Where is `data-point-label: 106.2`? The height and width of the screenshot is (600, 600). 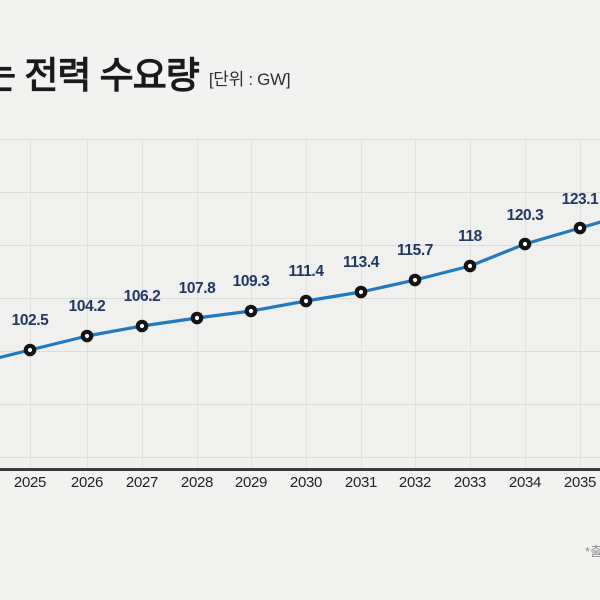 data-point-label: 106.2 is located at coordinates (142, 296).